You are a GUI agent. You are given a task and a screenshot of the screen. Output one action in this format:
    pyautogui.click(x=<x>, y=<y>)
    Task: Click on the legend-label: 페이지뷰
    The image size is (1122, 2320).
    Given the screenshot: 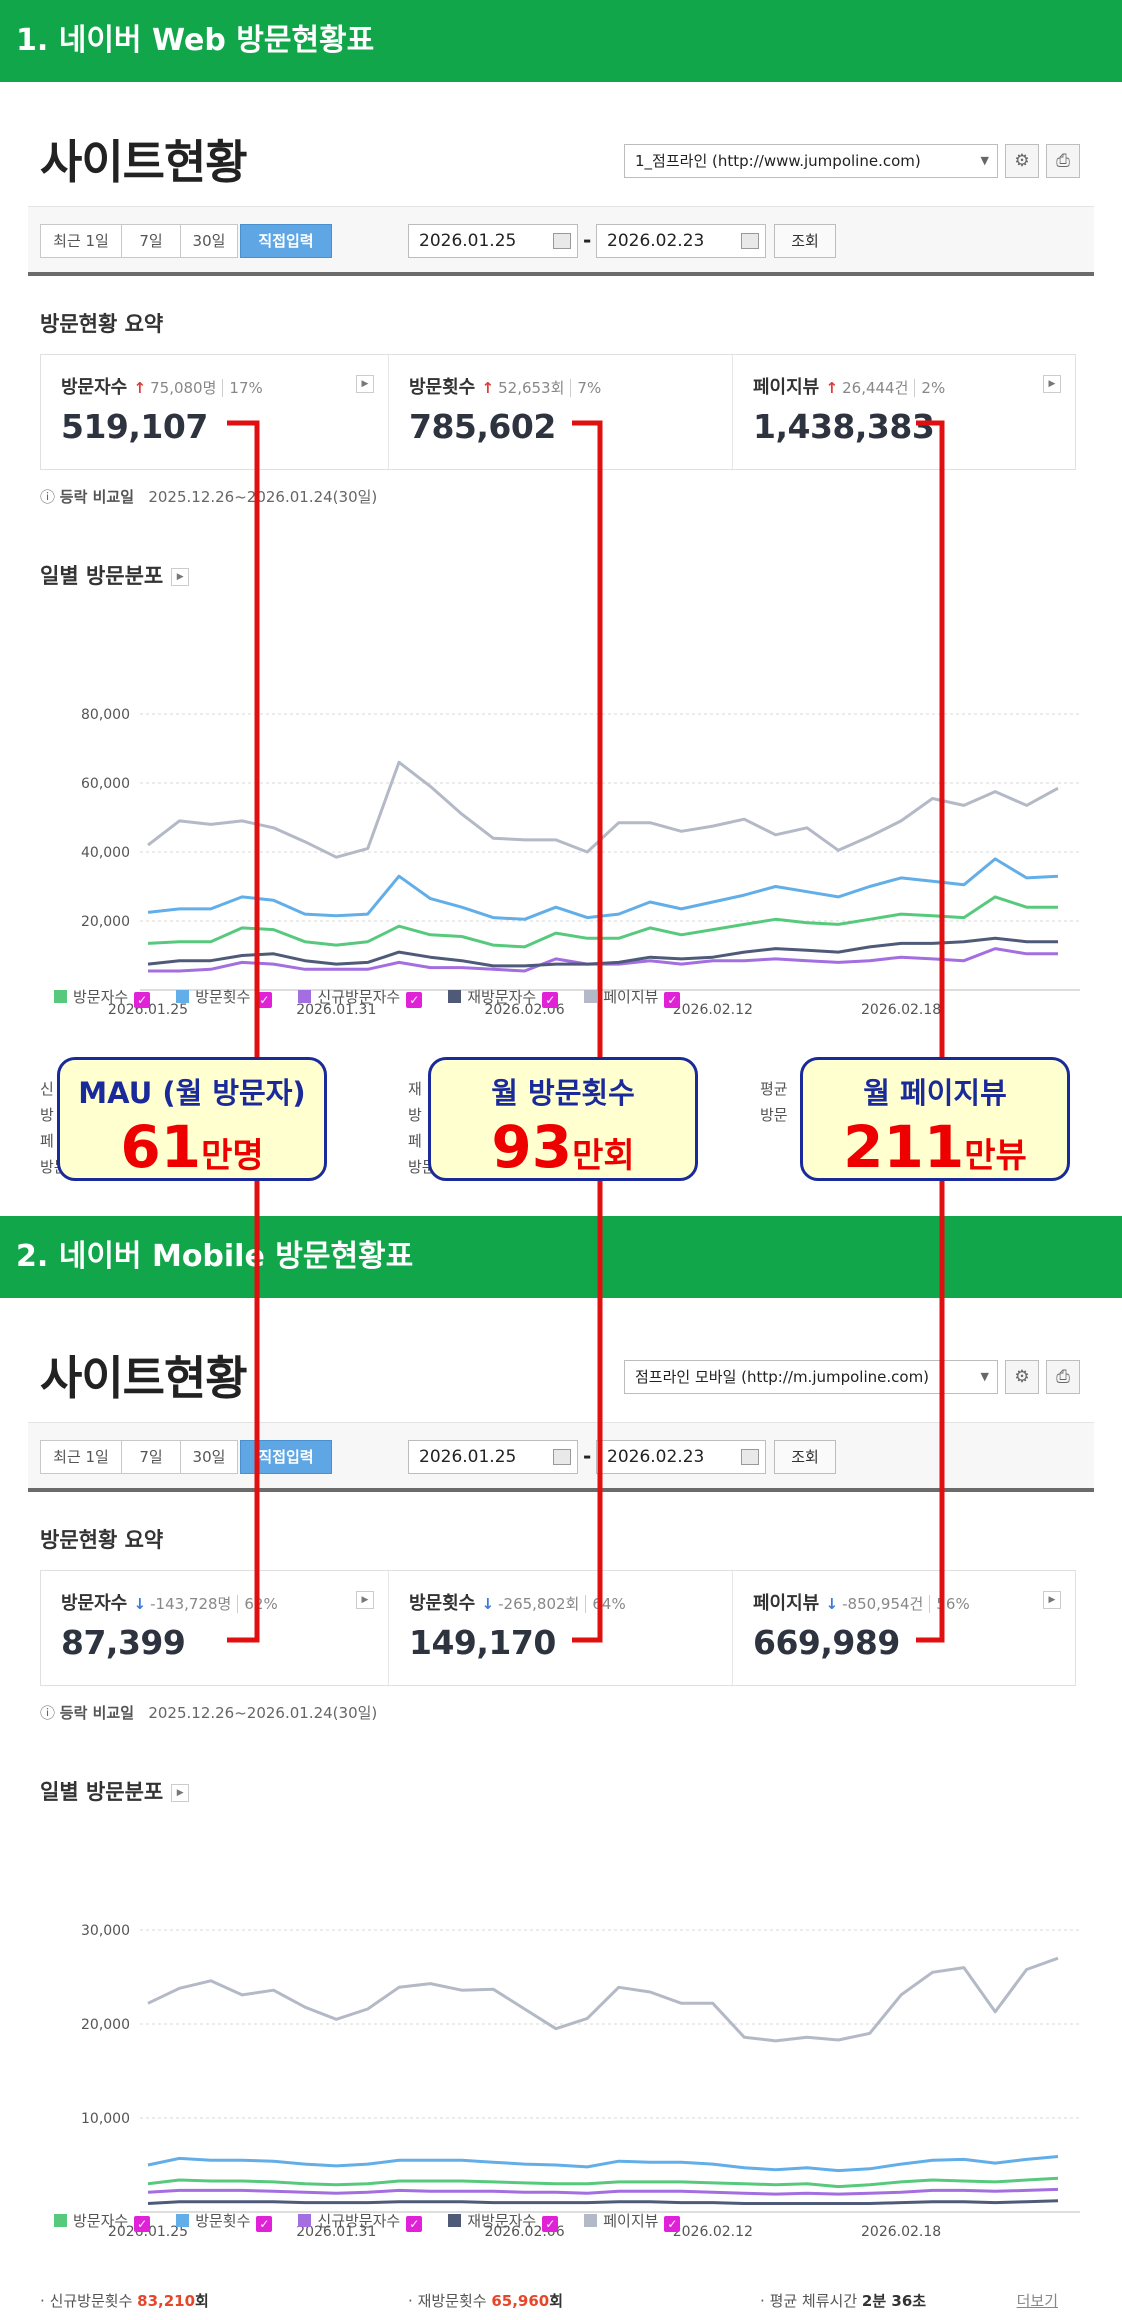 What is the action you would take?
    pyautogui.click(x=631, y=2221)
    